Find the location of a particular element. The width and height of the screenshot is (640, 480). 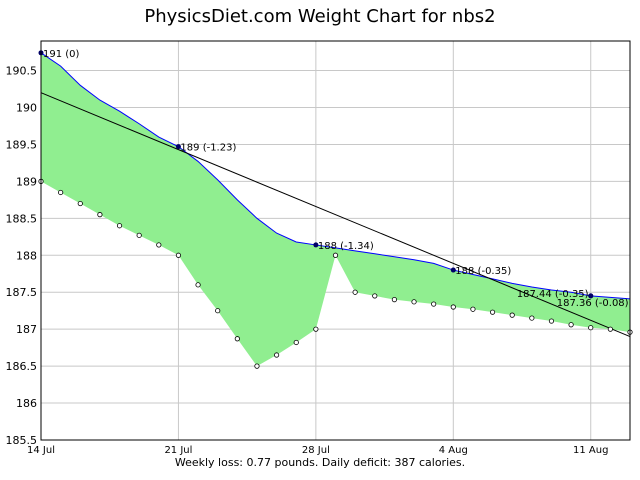

annotation-label: 187.44 (-0.35) is located at coordinates (553, 294).